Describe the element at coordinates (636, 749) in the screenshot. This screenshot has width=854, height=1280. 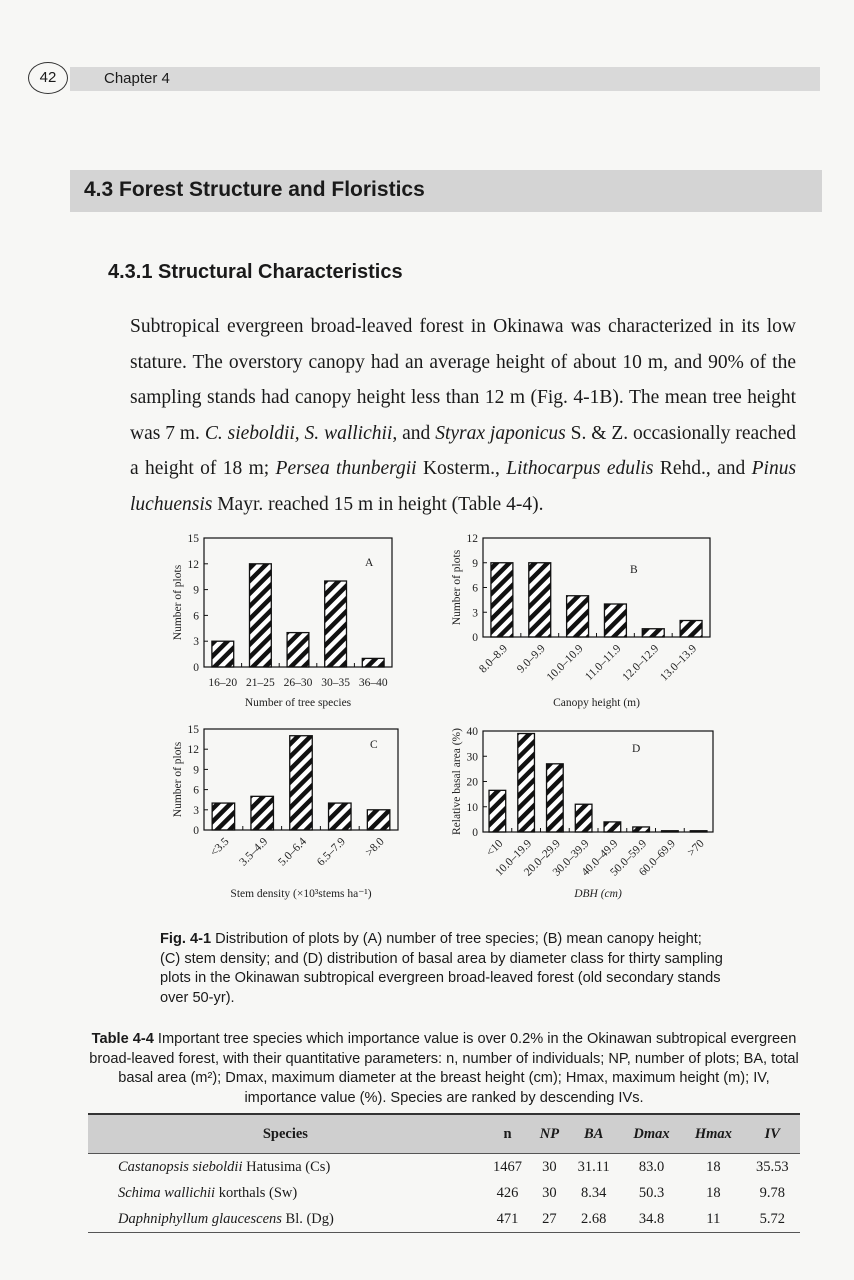
I see `panel-letter: D` at that location.